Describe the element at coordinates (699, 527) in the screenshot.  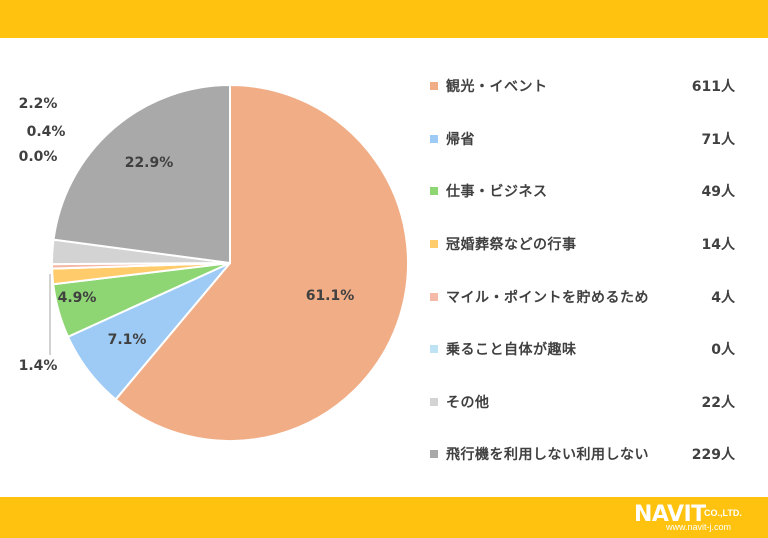
I see `logo-url: www.navit-j.com` at that location.